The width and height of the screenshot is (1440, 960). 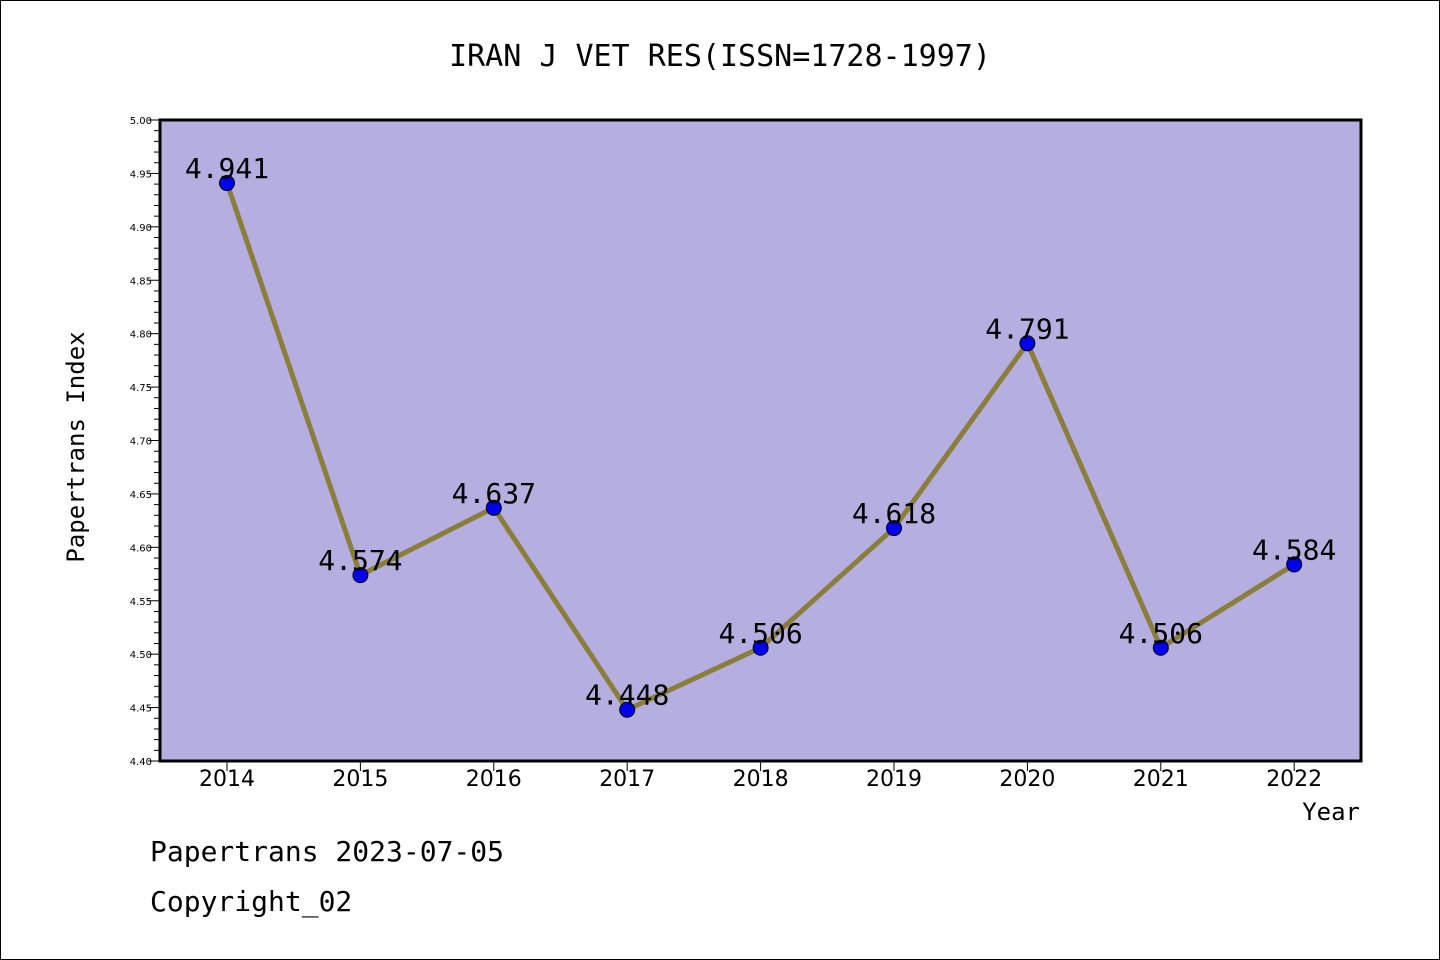 What do you see at coordinates (627, 695) in the screenshot?
I see `data-label: 4.448` at bounding box center [627, 695].